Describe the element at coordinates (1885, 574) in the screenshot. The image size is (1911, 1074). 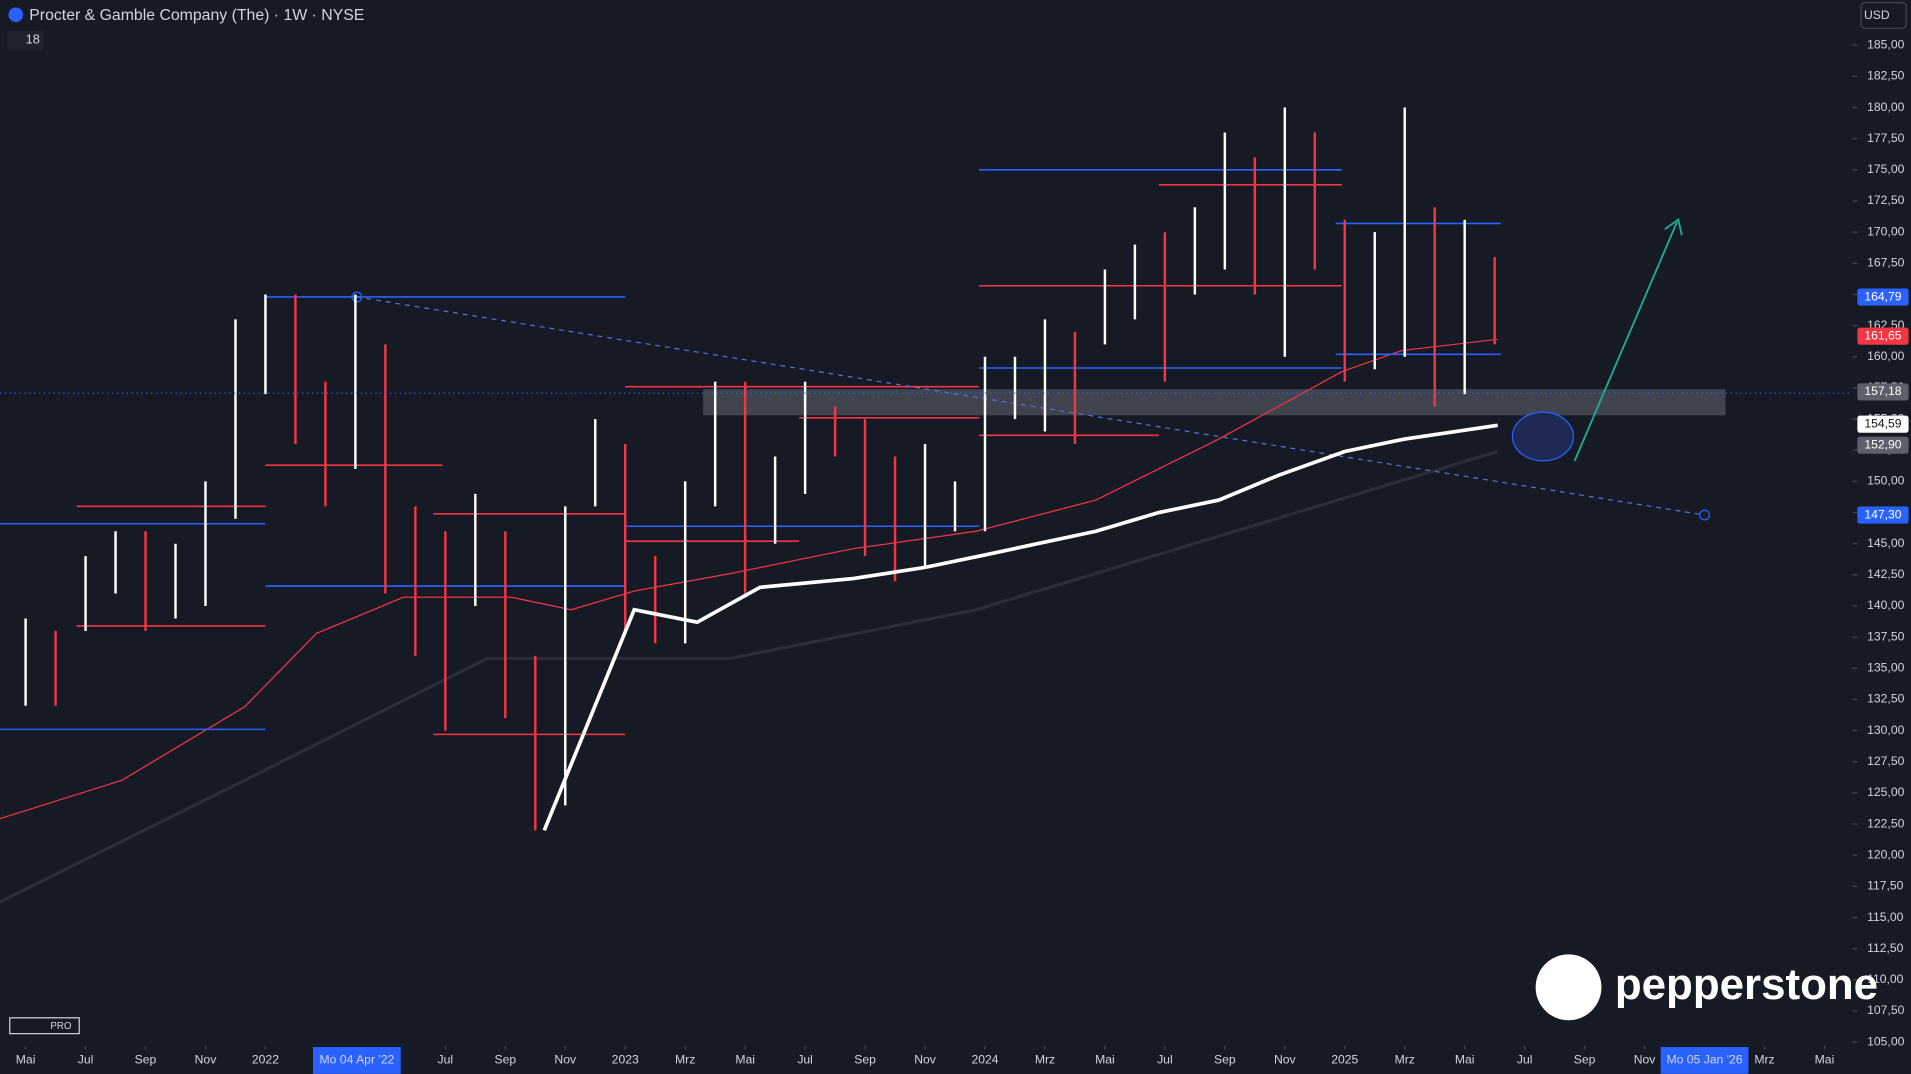
I see `y-tick-label: 142,50` at that location.